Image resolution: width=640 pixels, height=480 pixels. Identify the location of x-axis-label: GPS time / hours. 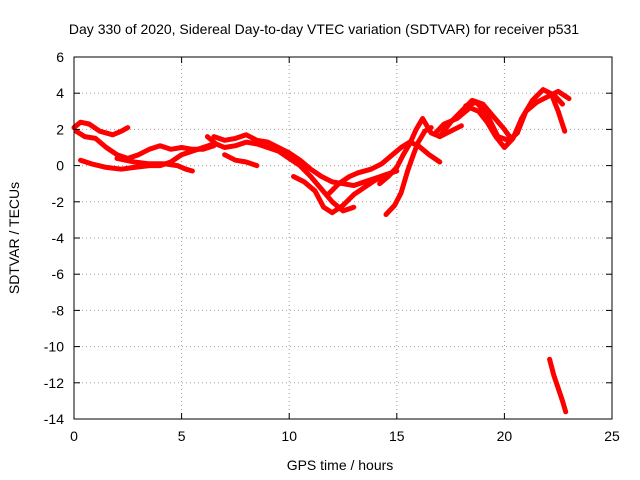
(340, 465).